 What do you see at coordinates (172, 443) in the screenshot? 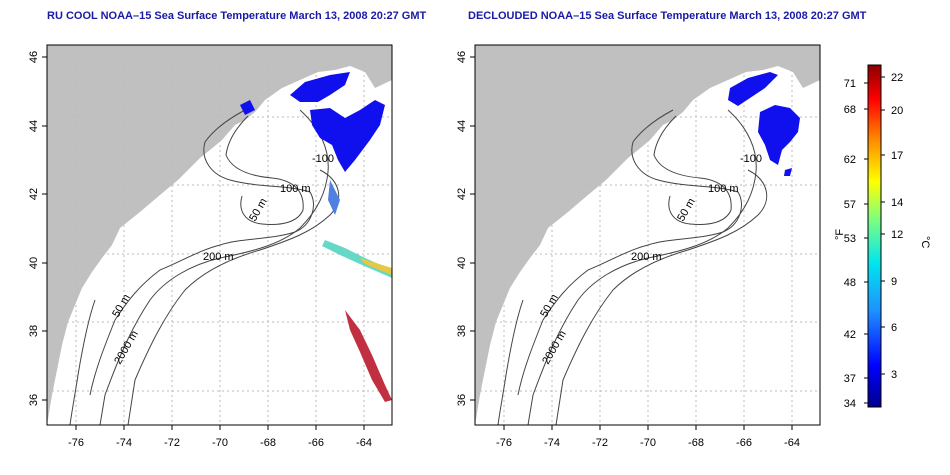
I see `x-tick-label: -72` at bounding box center [172, 443].